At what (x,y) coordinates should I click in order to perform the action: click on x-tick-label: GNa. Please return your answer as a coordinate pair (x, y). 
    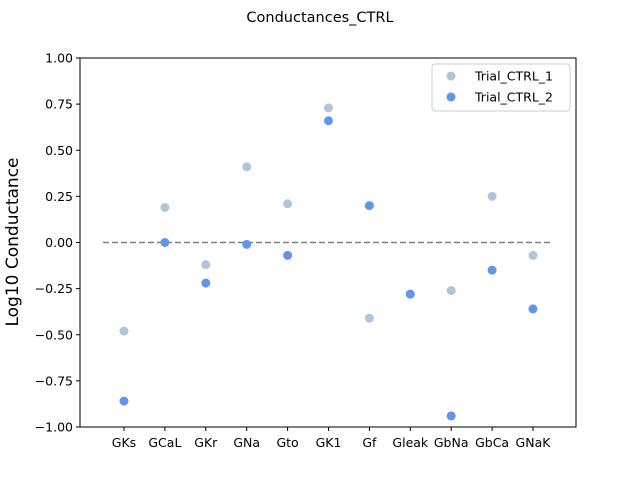
    Looking at the image, I should click on (246, 442).